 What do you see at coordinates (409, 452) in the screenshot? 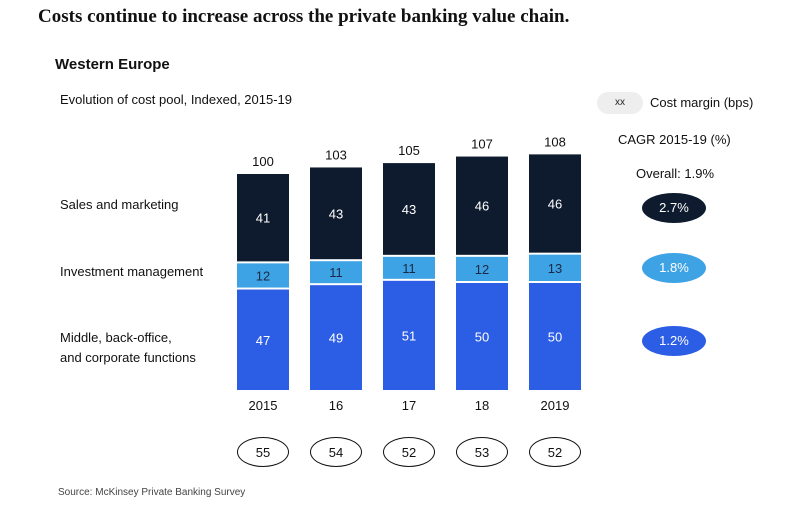
I see `cost-margin-2: 52` at bounding box center [409, 452].